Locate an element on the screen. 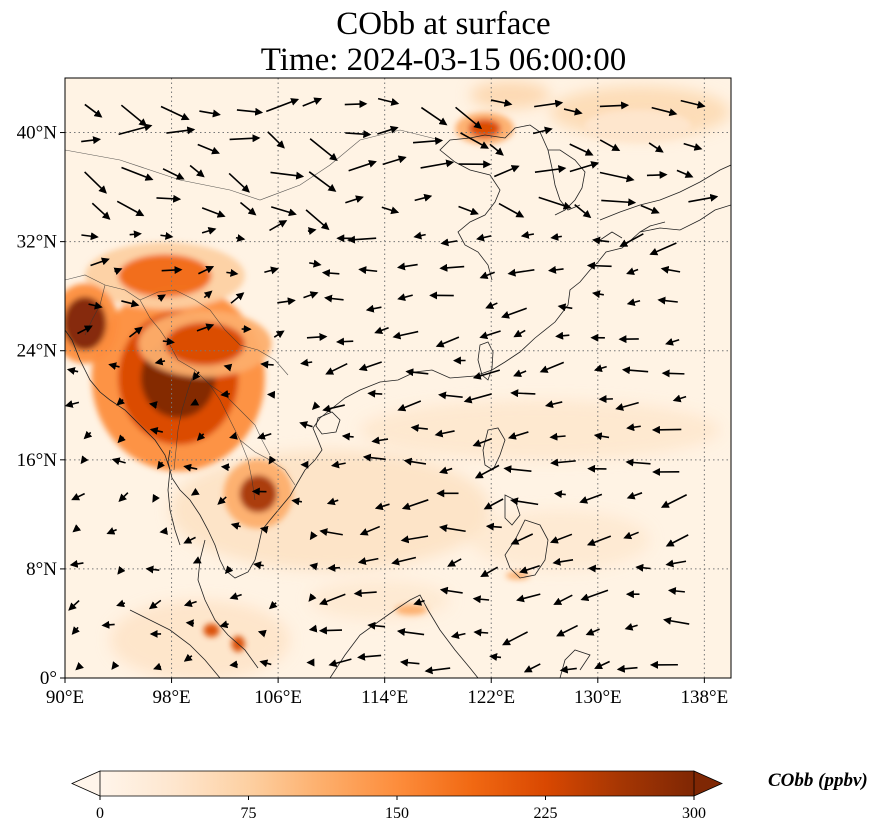 Image resolution: width=887 pixels, height=836 pixels. lon-tick-label: 138°E is located at coordinates (705, 697).